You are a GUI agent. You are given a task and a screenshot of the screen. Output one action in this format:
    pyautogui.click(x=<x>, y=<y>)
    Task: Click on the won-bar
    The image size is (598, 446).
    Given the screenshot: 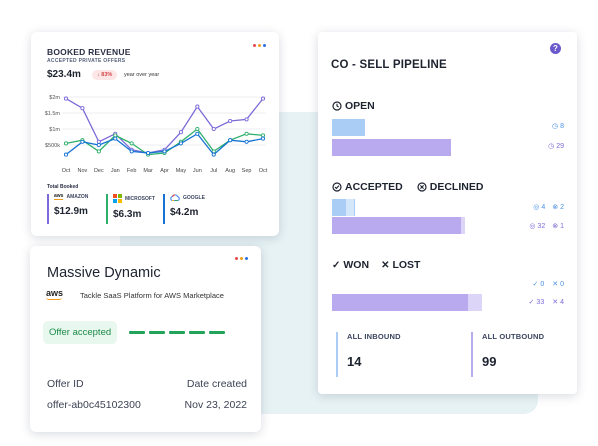 What is the action you would take?
    pyautogui.click(x=400, y=302)
    